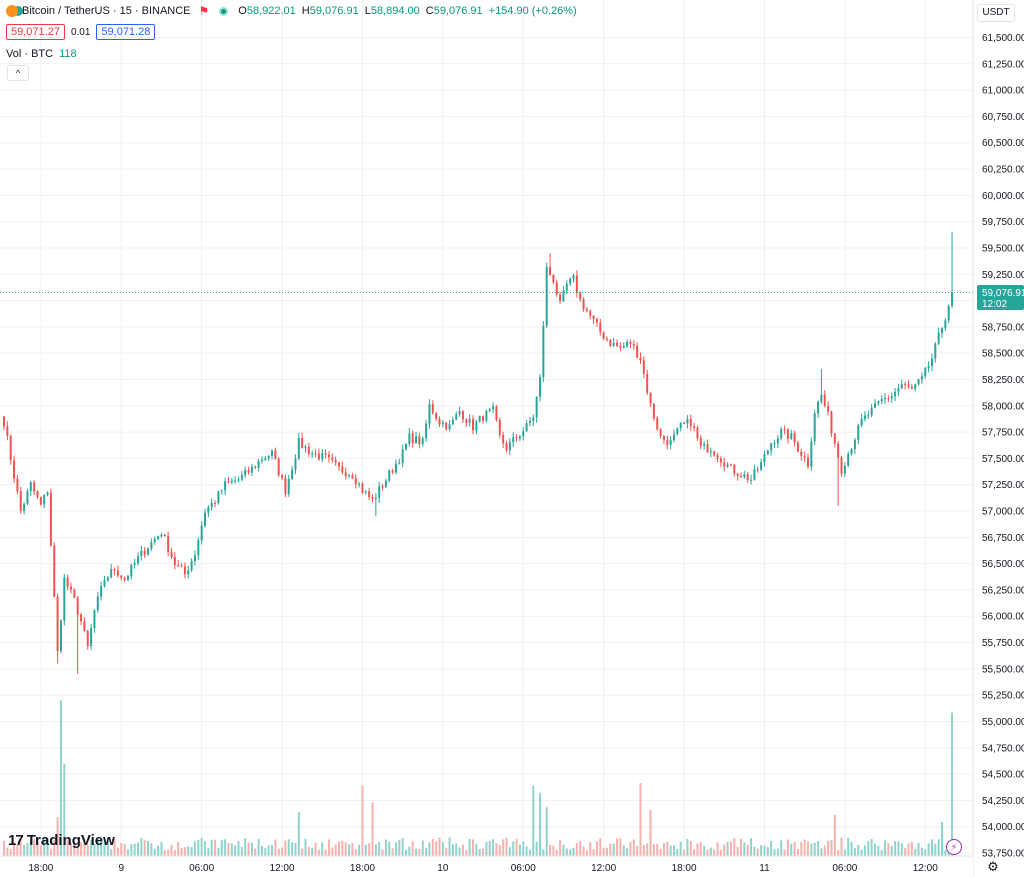 The height and width of the screenshot is (877, 1024). I want to click on spread-value: 0.01, so click(80, 32).